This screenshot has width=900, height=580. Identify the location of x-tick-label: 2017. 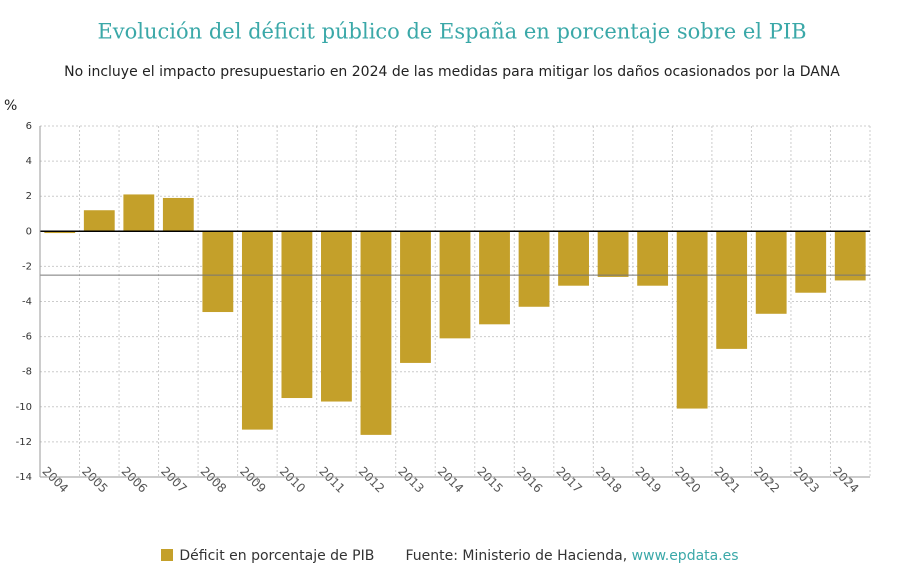
(568, 479).